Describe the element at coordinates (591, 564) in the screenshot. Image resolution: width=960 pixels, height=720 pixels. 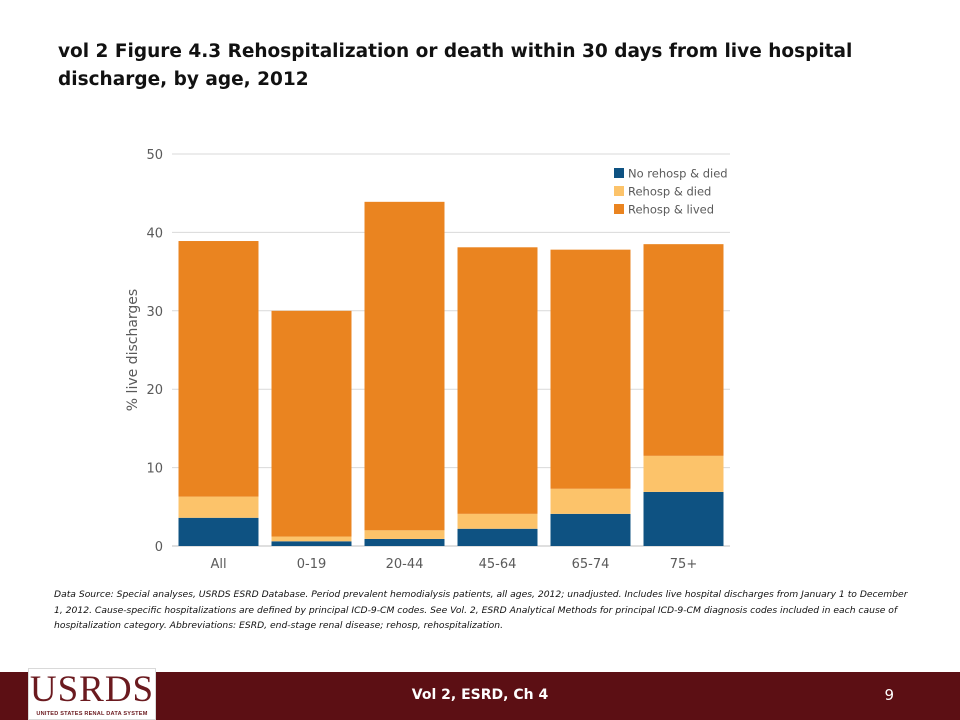
I see `x-tick-label: 65-74` at that location.